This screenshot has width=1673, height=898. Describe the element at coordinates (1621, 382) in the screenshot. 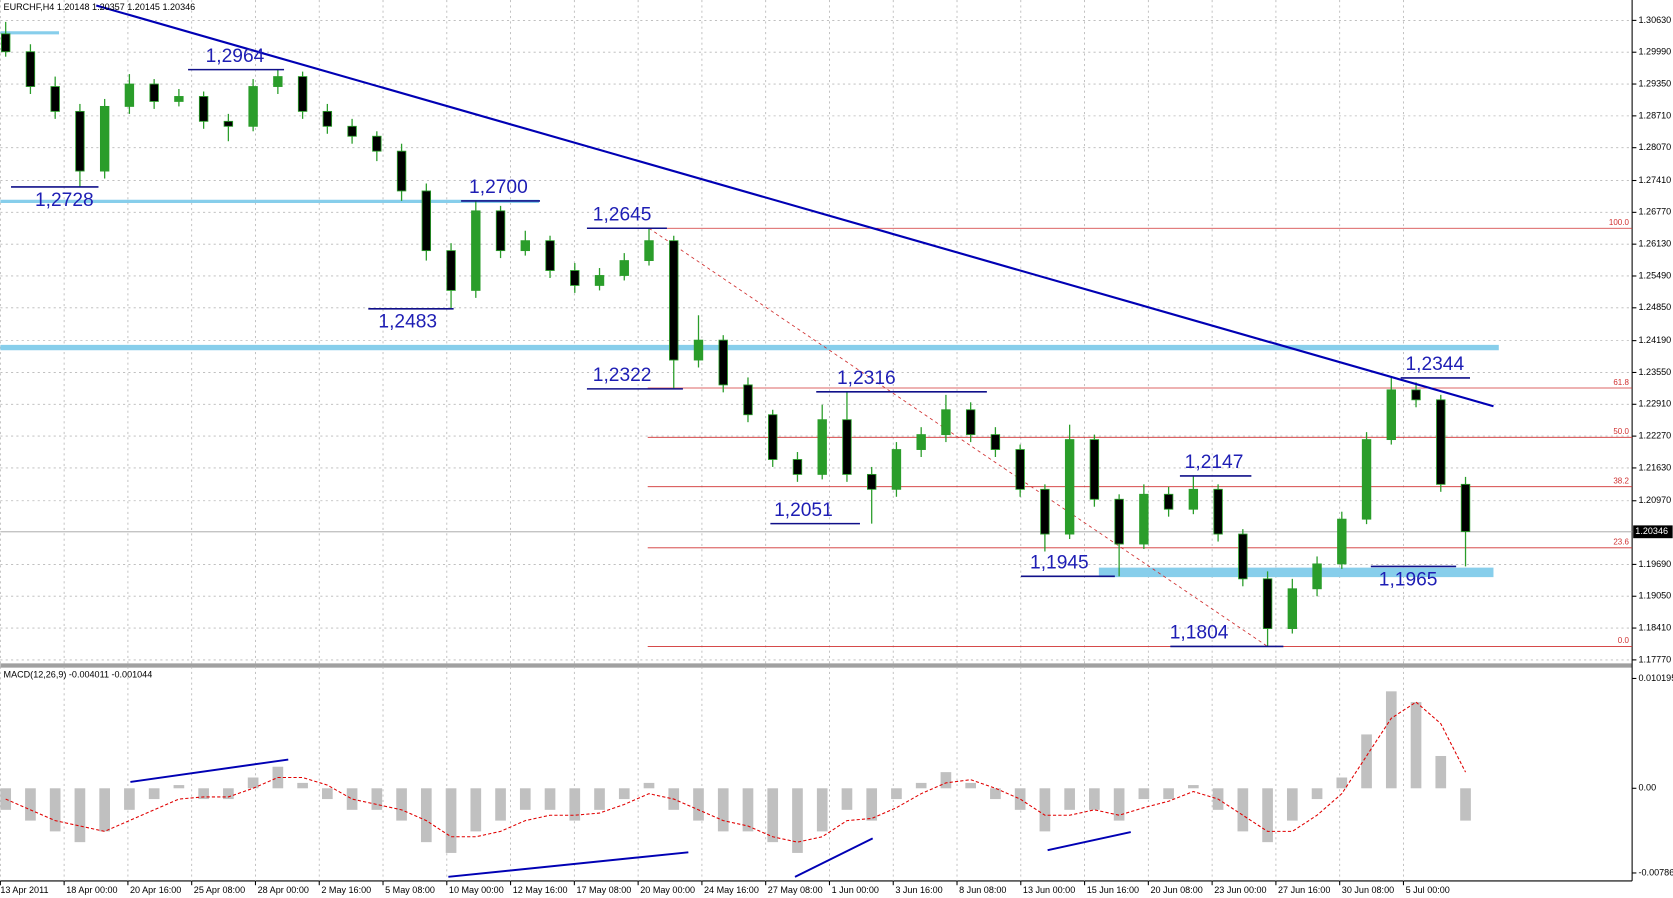

I see `fib-label: 61.8` at that location.